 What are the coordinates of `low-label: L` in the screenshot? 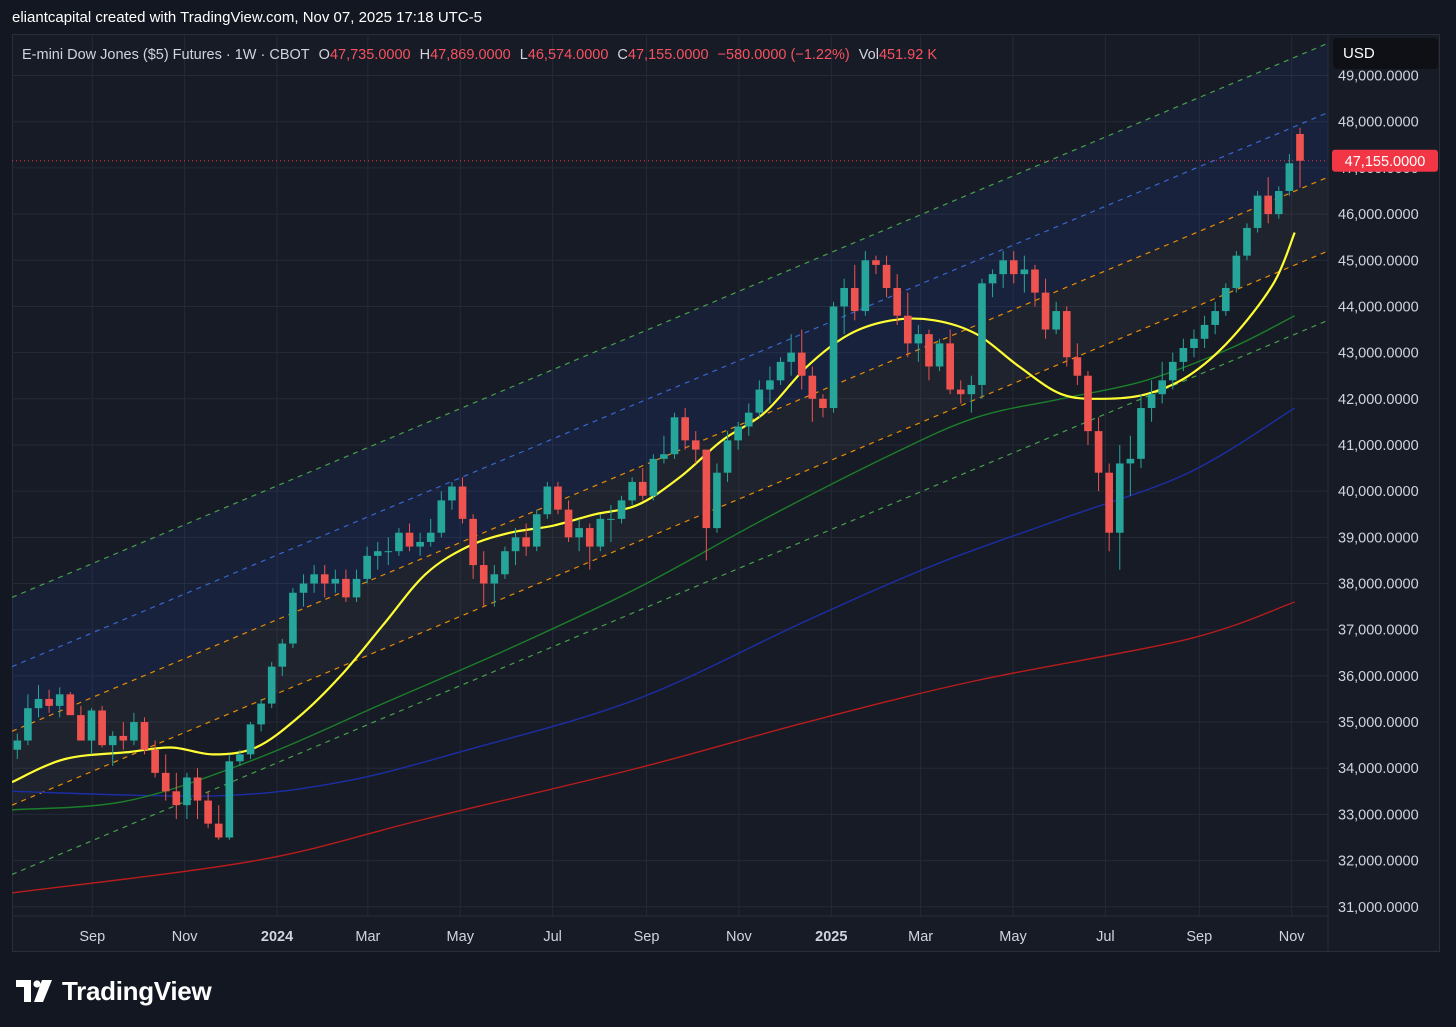 It's located at (523, 55).